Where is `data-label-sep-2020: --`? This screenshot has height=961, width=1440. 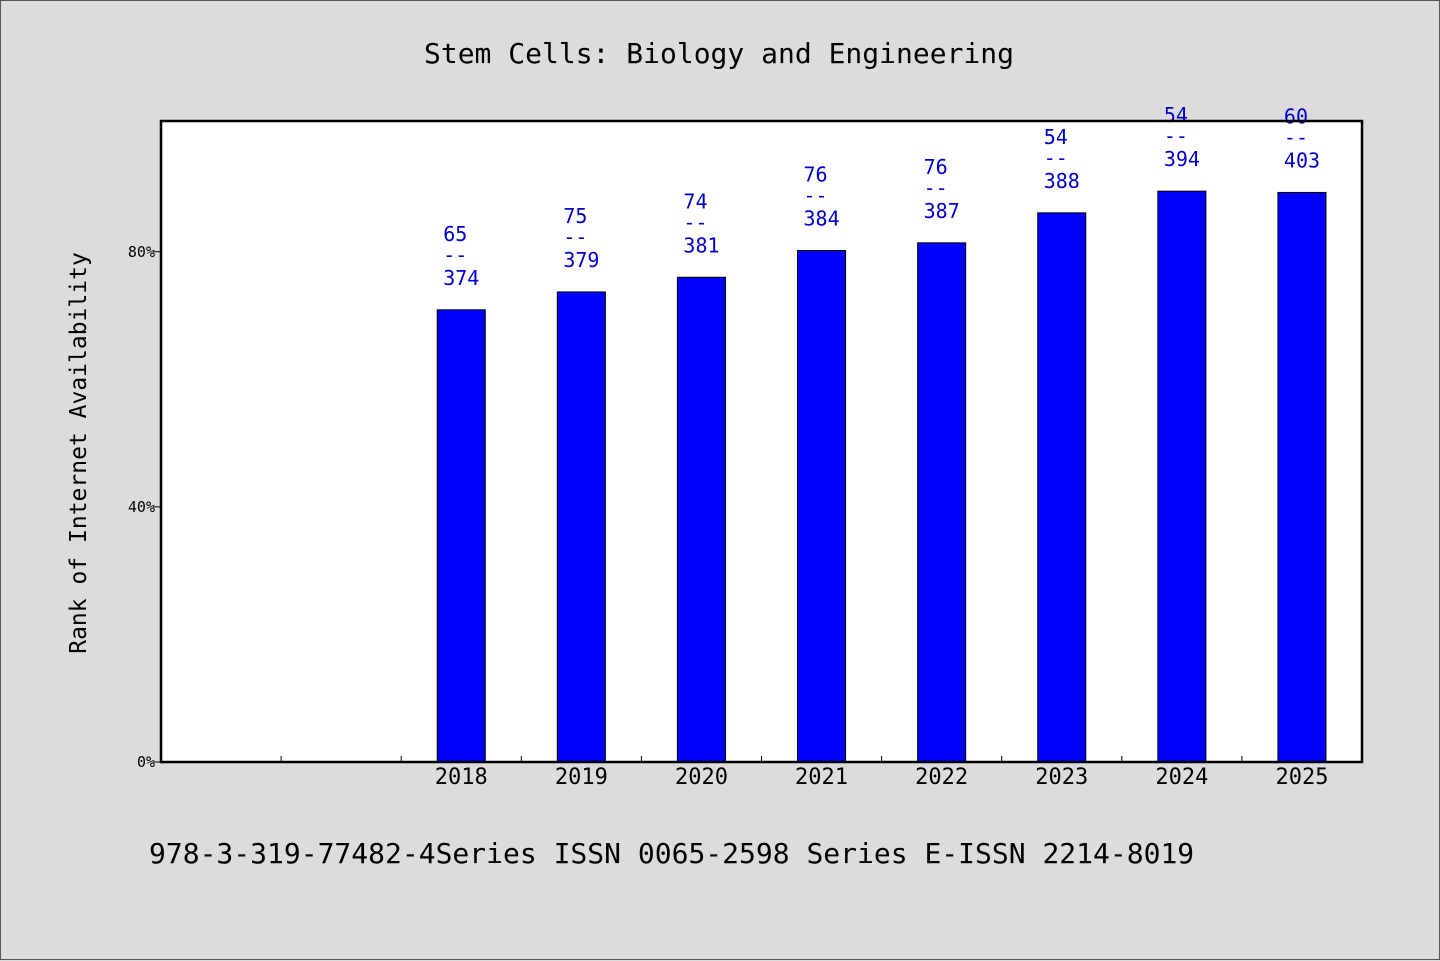 data-label-sep-2020: -- is located at coordinates (695, 222).